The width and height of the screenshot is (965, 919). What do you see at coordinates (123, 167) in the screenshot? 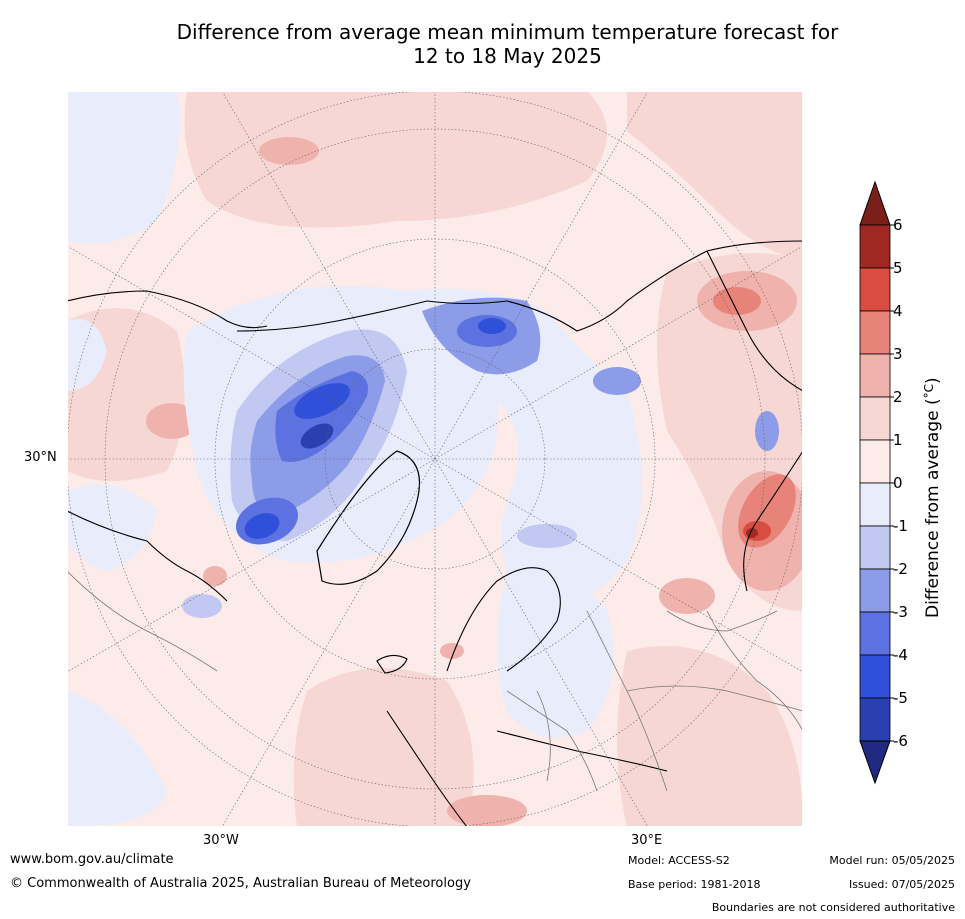
I see `cool-region-northwest` at bounding box center [123, 167].